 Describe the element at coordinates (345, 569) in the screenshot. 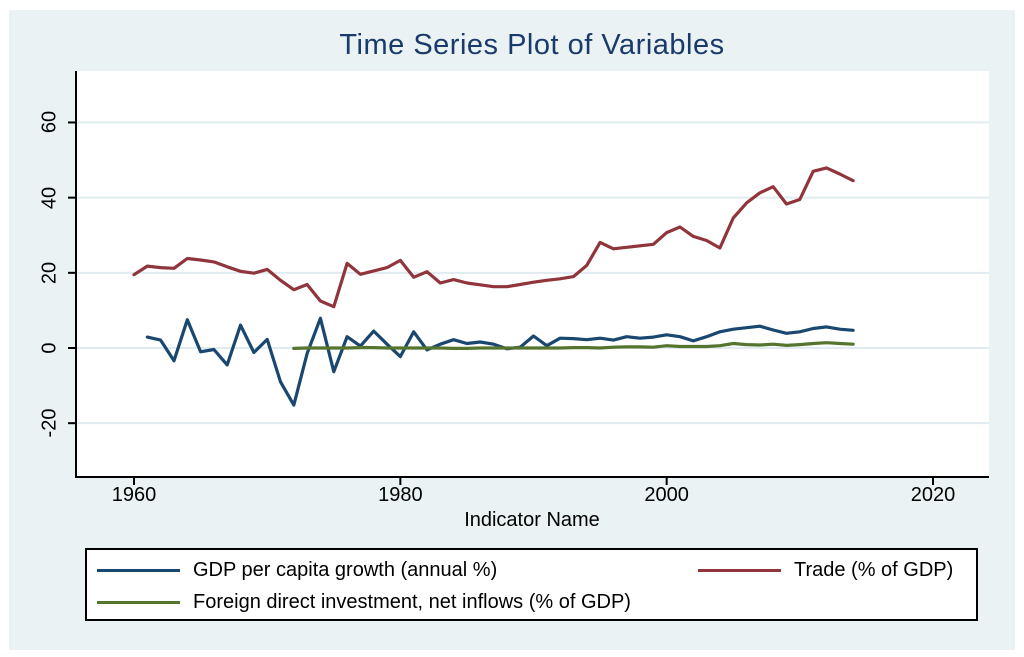

I see `legend-label-gdp-growth: GDP per capita growth (annual %)` at that location.